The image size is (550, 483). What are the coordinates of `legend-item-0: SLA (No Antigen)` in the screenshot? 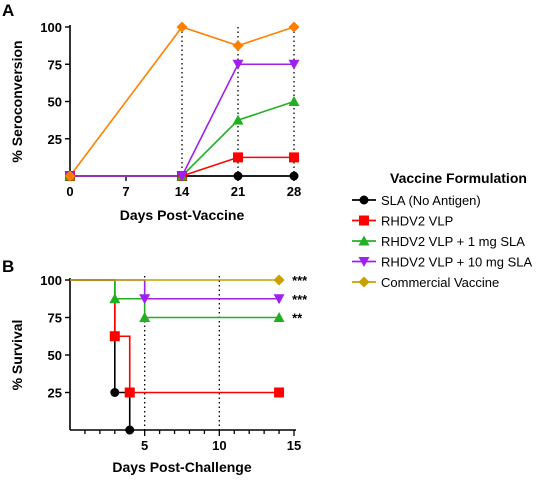 It's located at (416, 200).